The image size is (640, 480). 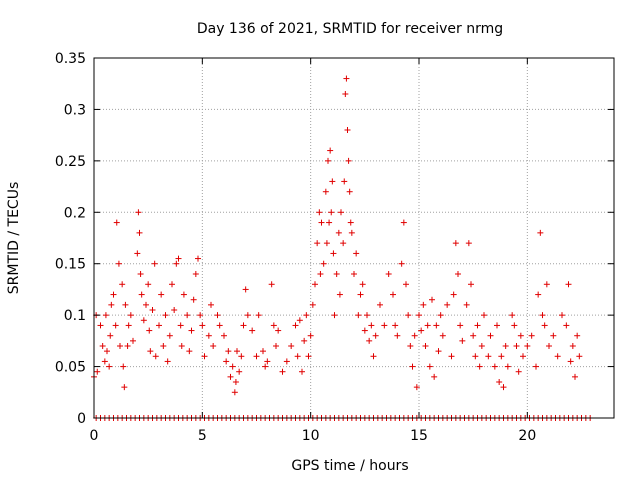 I want to click on y-tick-label: 0.3, so click(x=75, y=110).